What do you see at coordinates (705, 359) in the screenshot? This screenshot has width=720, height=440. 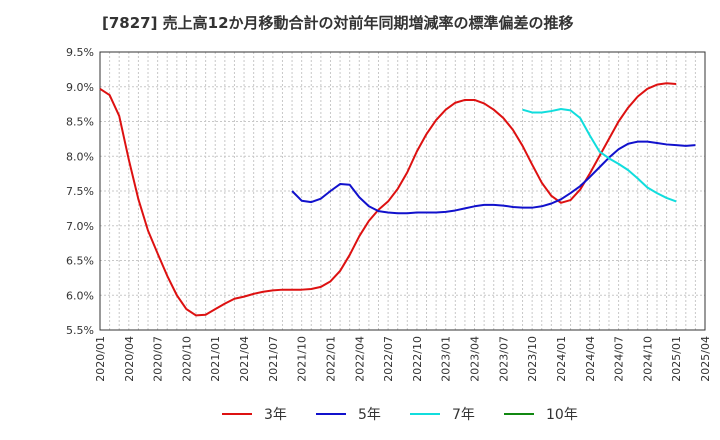 I see `x-tick-label: 2025/04` at bounding box center [705, 359].